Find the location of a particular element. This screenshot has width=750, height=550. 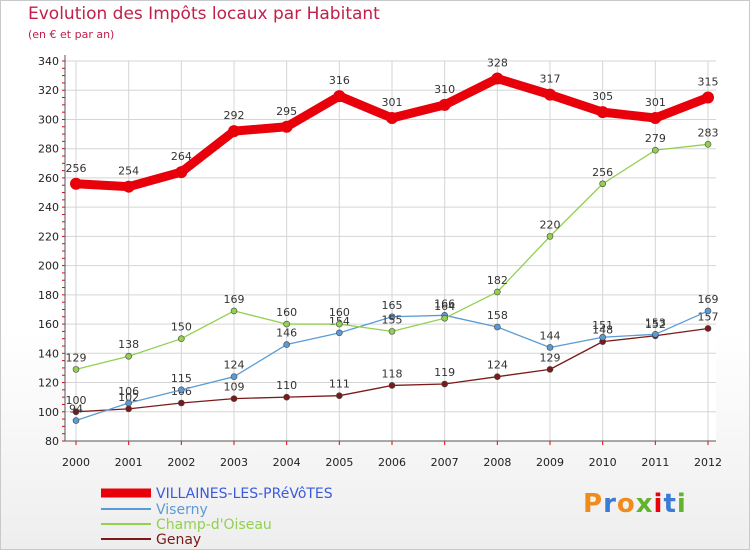

data-label: 310 is located at coordinates (444, 89).